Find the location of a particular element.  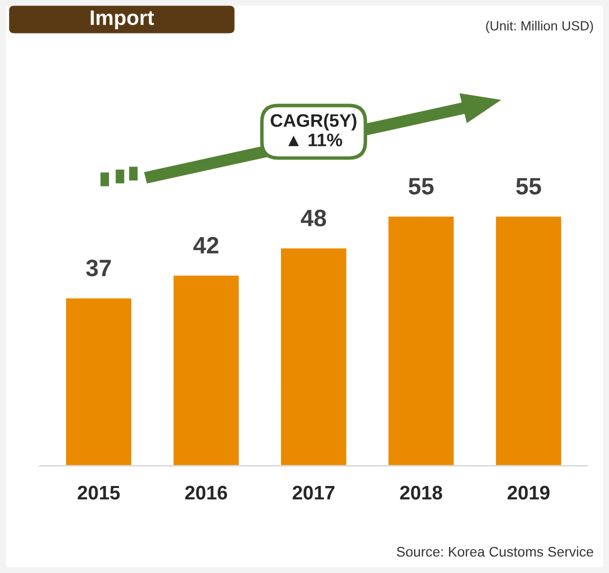

text: CAGR(5Y) ▲ 11% is located at coordinates (313, 130).